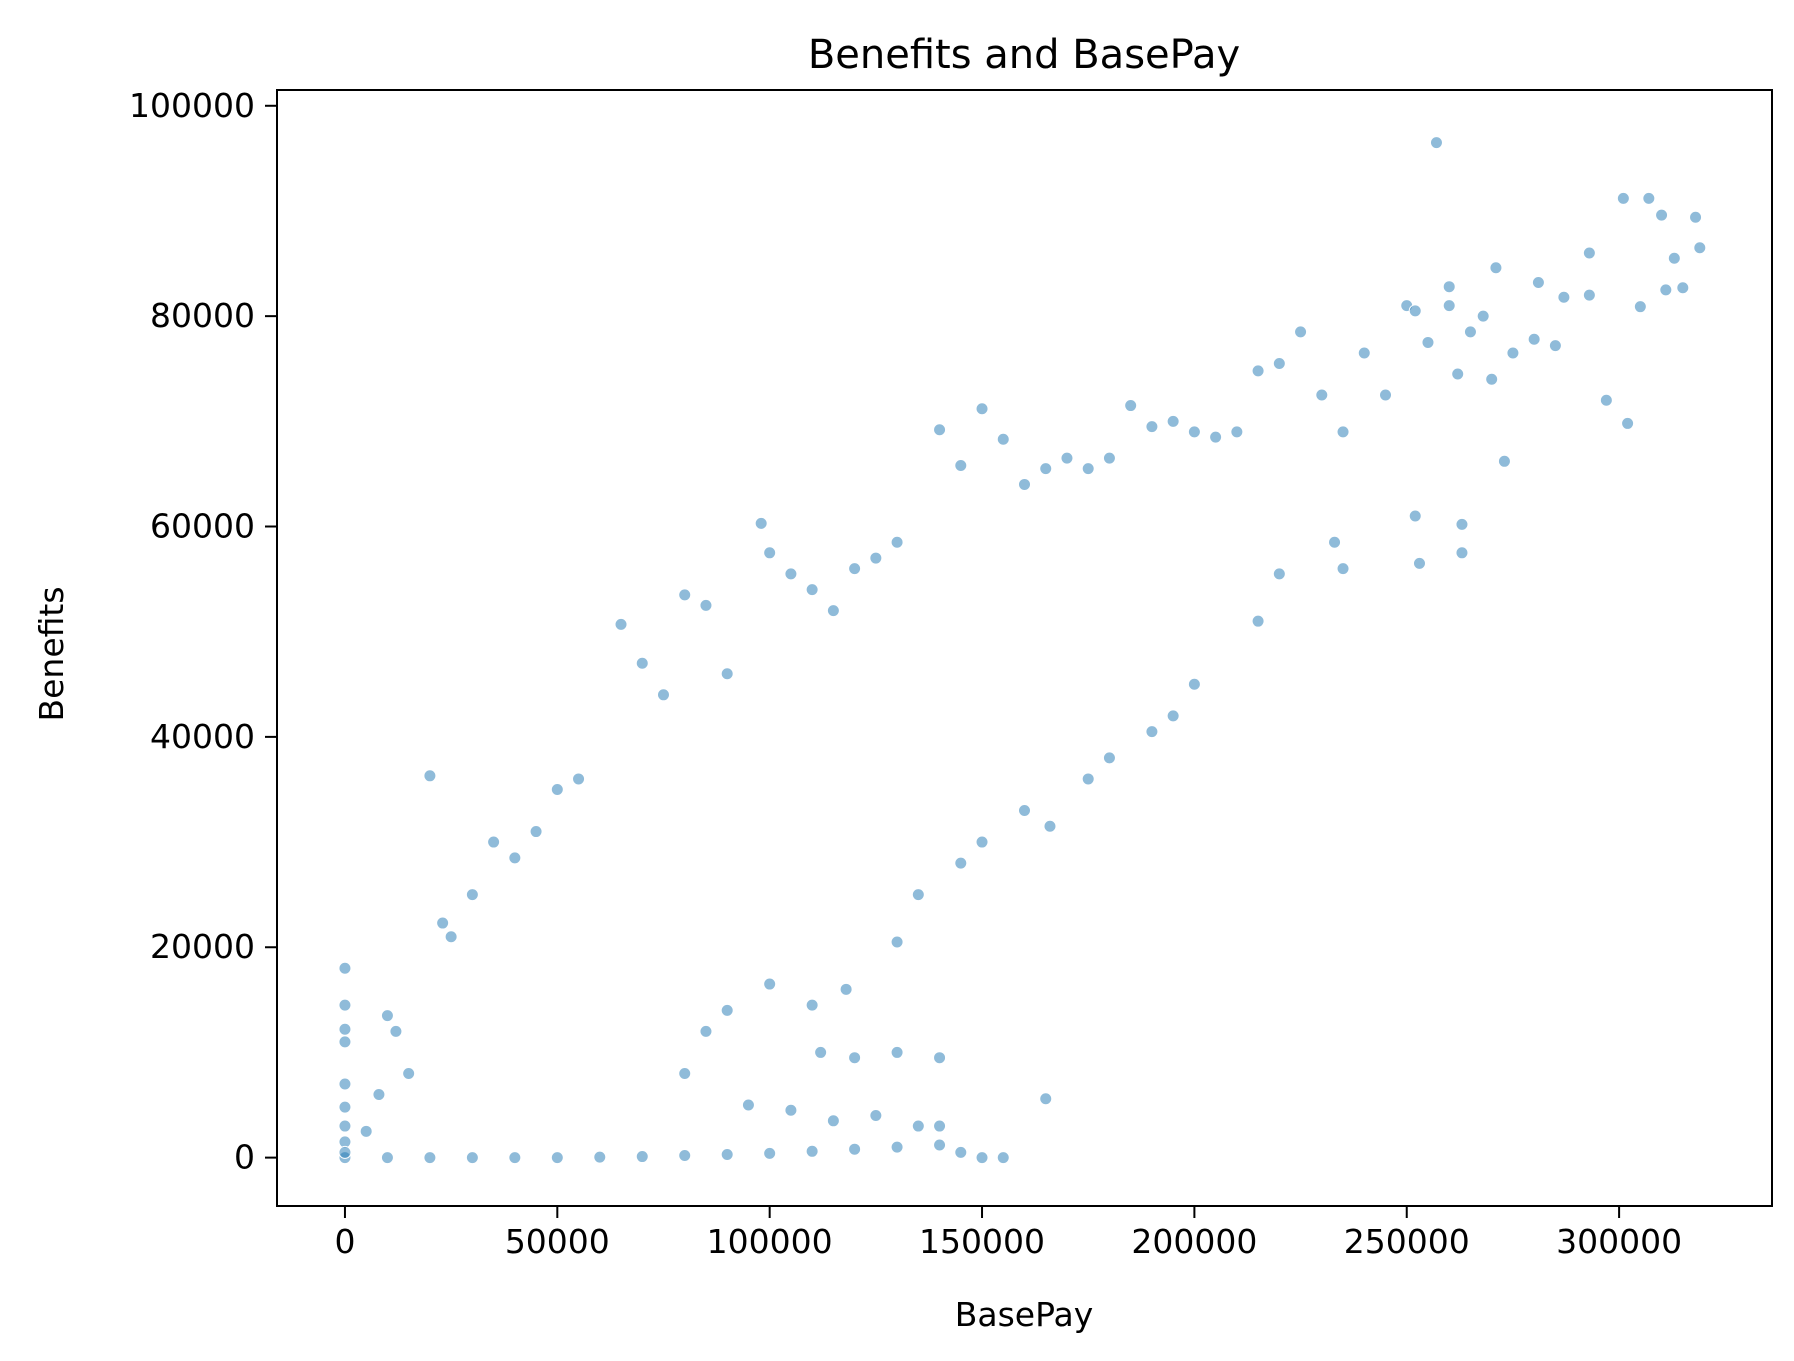 This screenshot has width=1794, height=1361. What do you see at coordinates (51, 653) in the screenshot?
I see `y-axis-label: Benefits` at bounding box center [51, 653].